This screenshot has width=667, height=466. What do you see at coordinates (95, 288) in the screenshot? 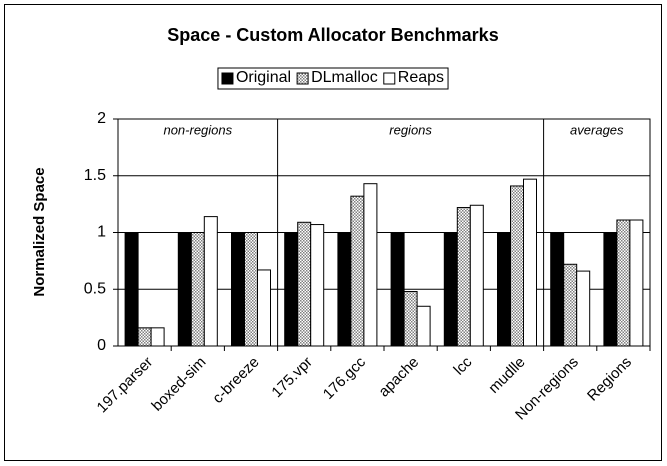
I see `y-tick-label: 0.5` at bounding box center [95, 288].